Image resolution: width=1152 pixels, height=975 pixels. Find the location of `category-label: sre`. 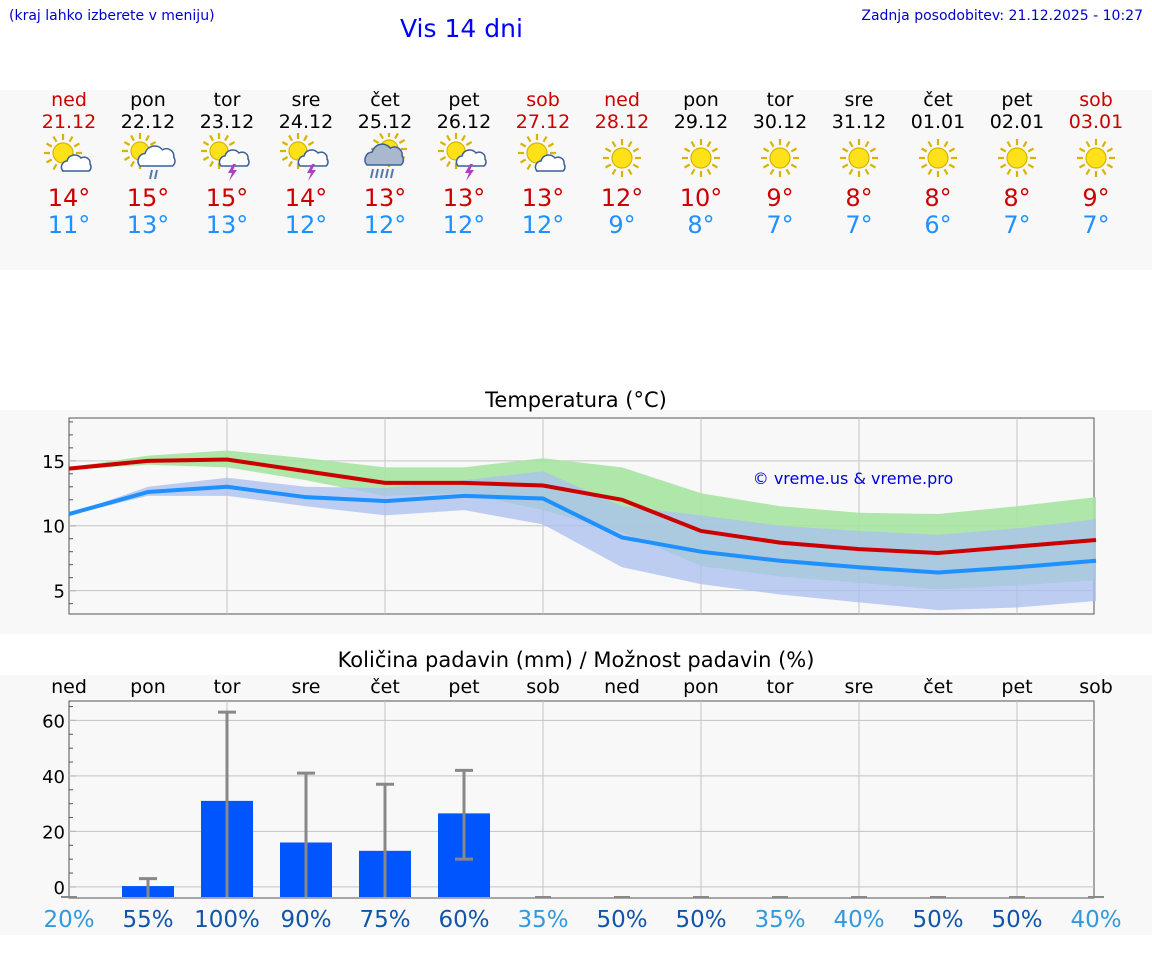

category-label: sre is located at coordinates (306, 687).